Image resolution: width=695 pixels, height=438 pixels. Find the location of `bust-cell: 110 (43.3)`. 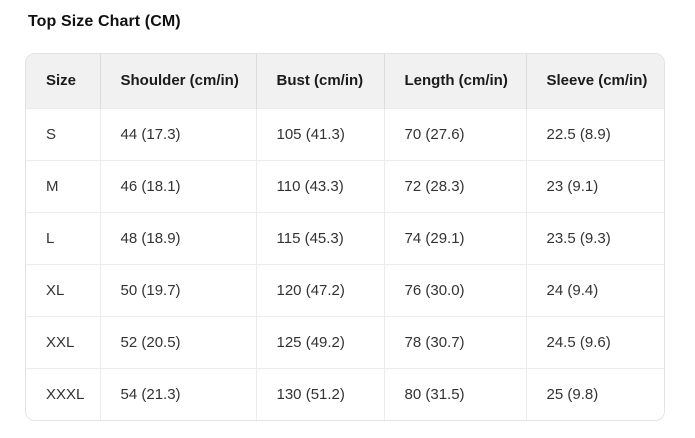

bust-cell: 110 (43.3) is located at coordinates (319, 185).